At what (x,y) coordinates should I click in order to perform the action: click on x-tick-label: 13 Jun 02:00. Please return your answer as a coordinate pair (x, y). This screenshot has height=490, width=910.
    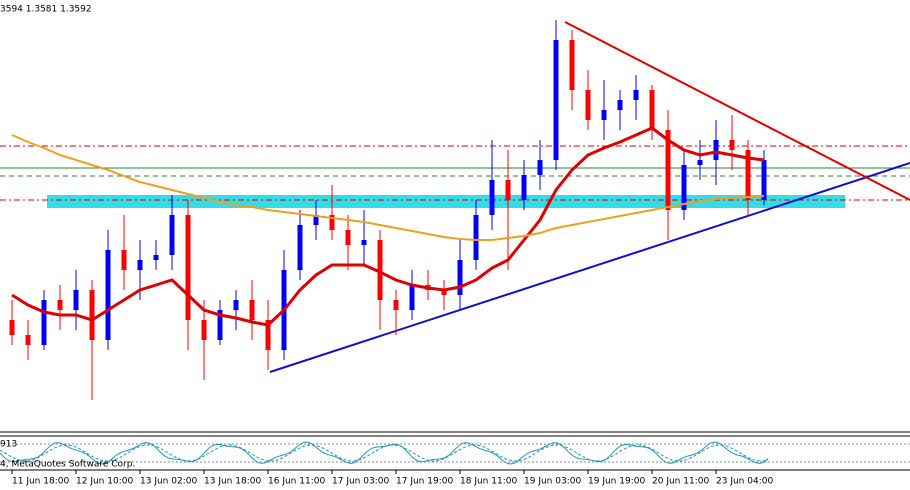
    Looking at the image, I should click on (168, 482).